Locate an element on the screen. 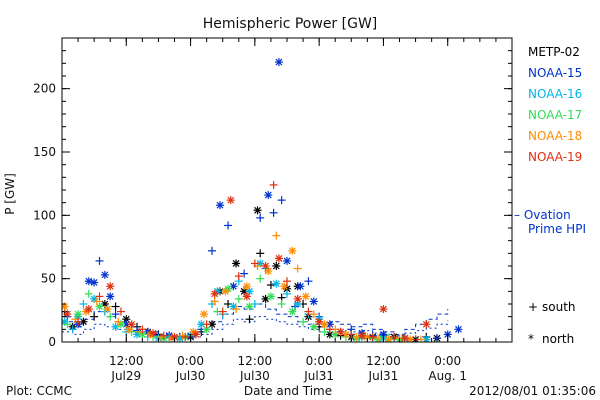 This screenshot has height=400, width=600. footer-right-text: 2012/08/01 01:35:06 is located at coordinates (532, 391).